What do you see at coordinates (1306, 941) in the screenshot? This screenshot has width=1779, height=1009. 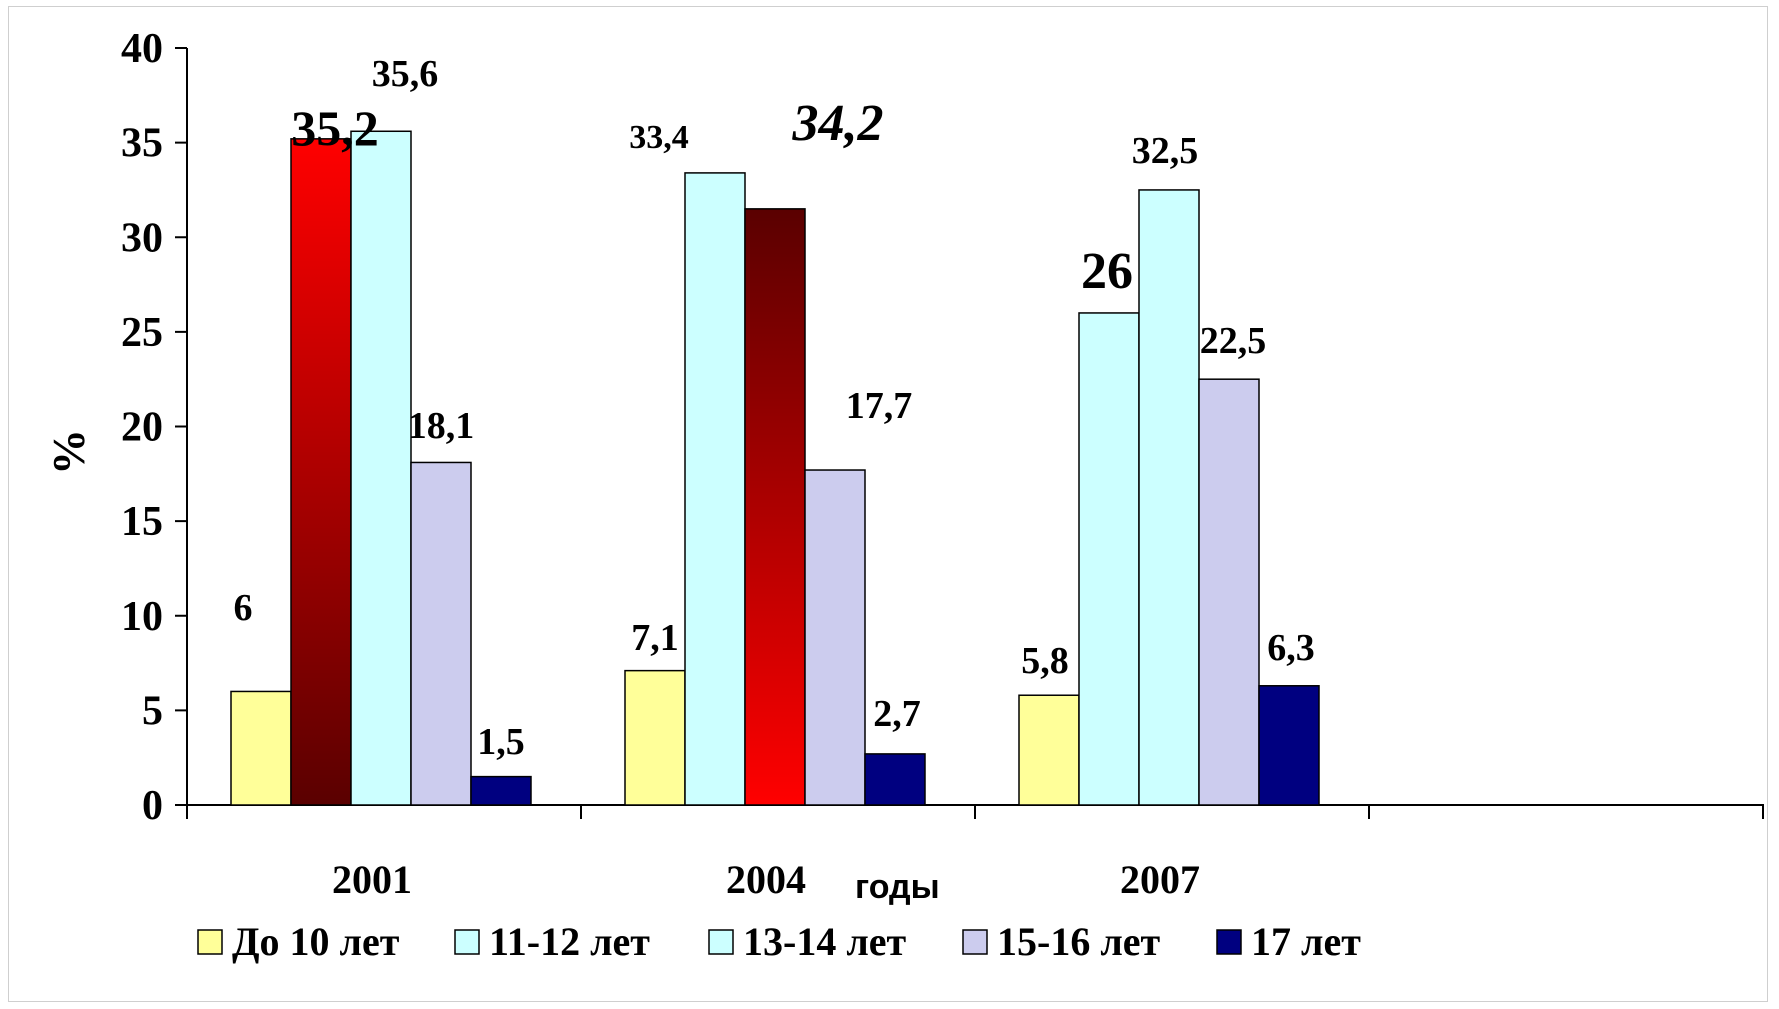 I see `legend-label: 17 лет` at bounding box center [1306, 941].